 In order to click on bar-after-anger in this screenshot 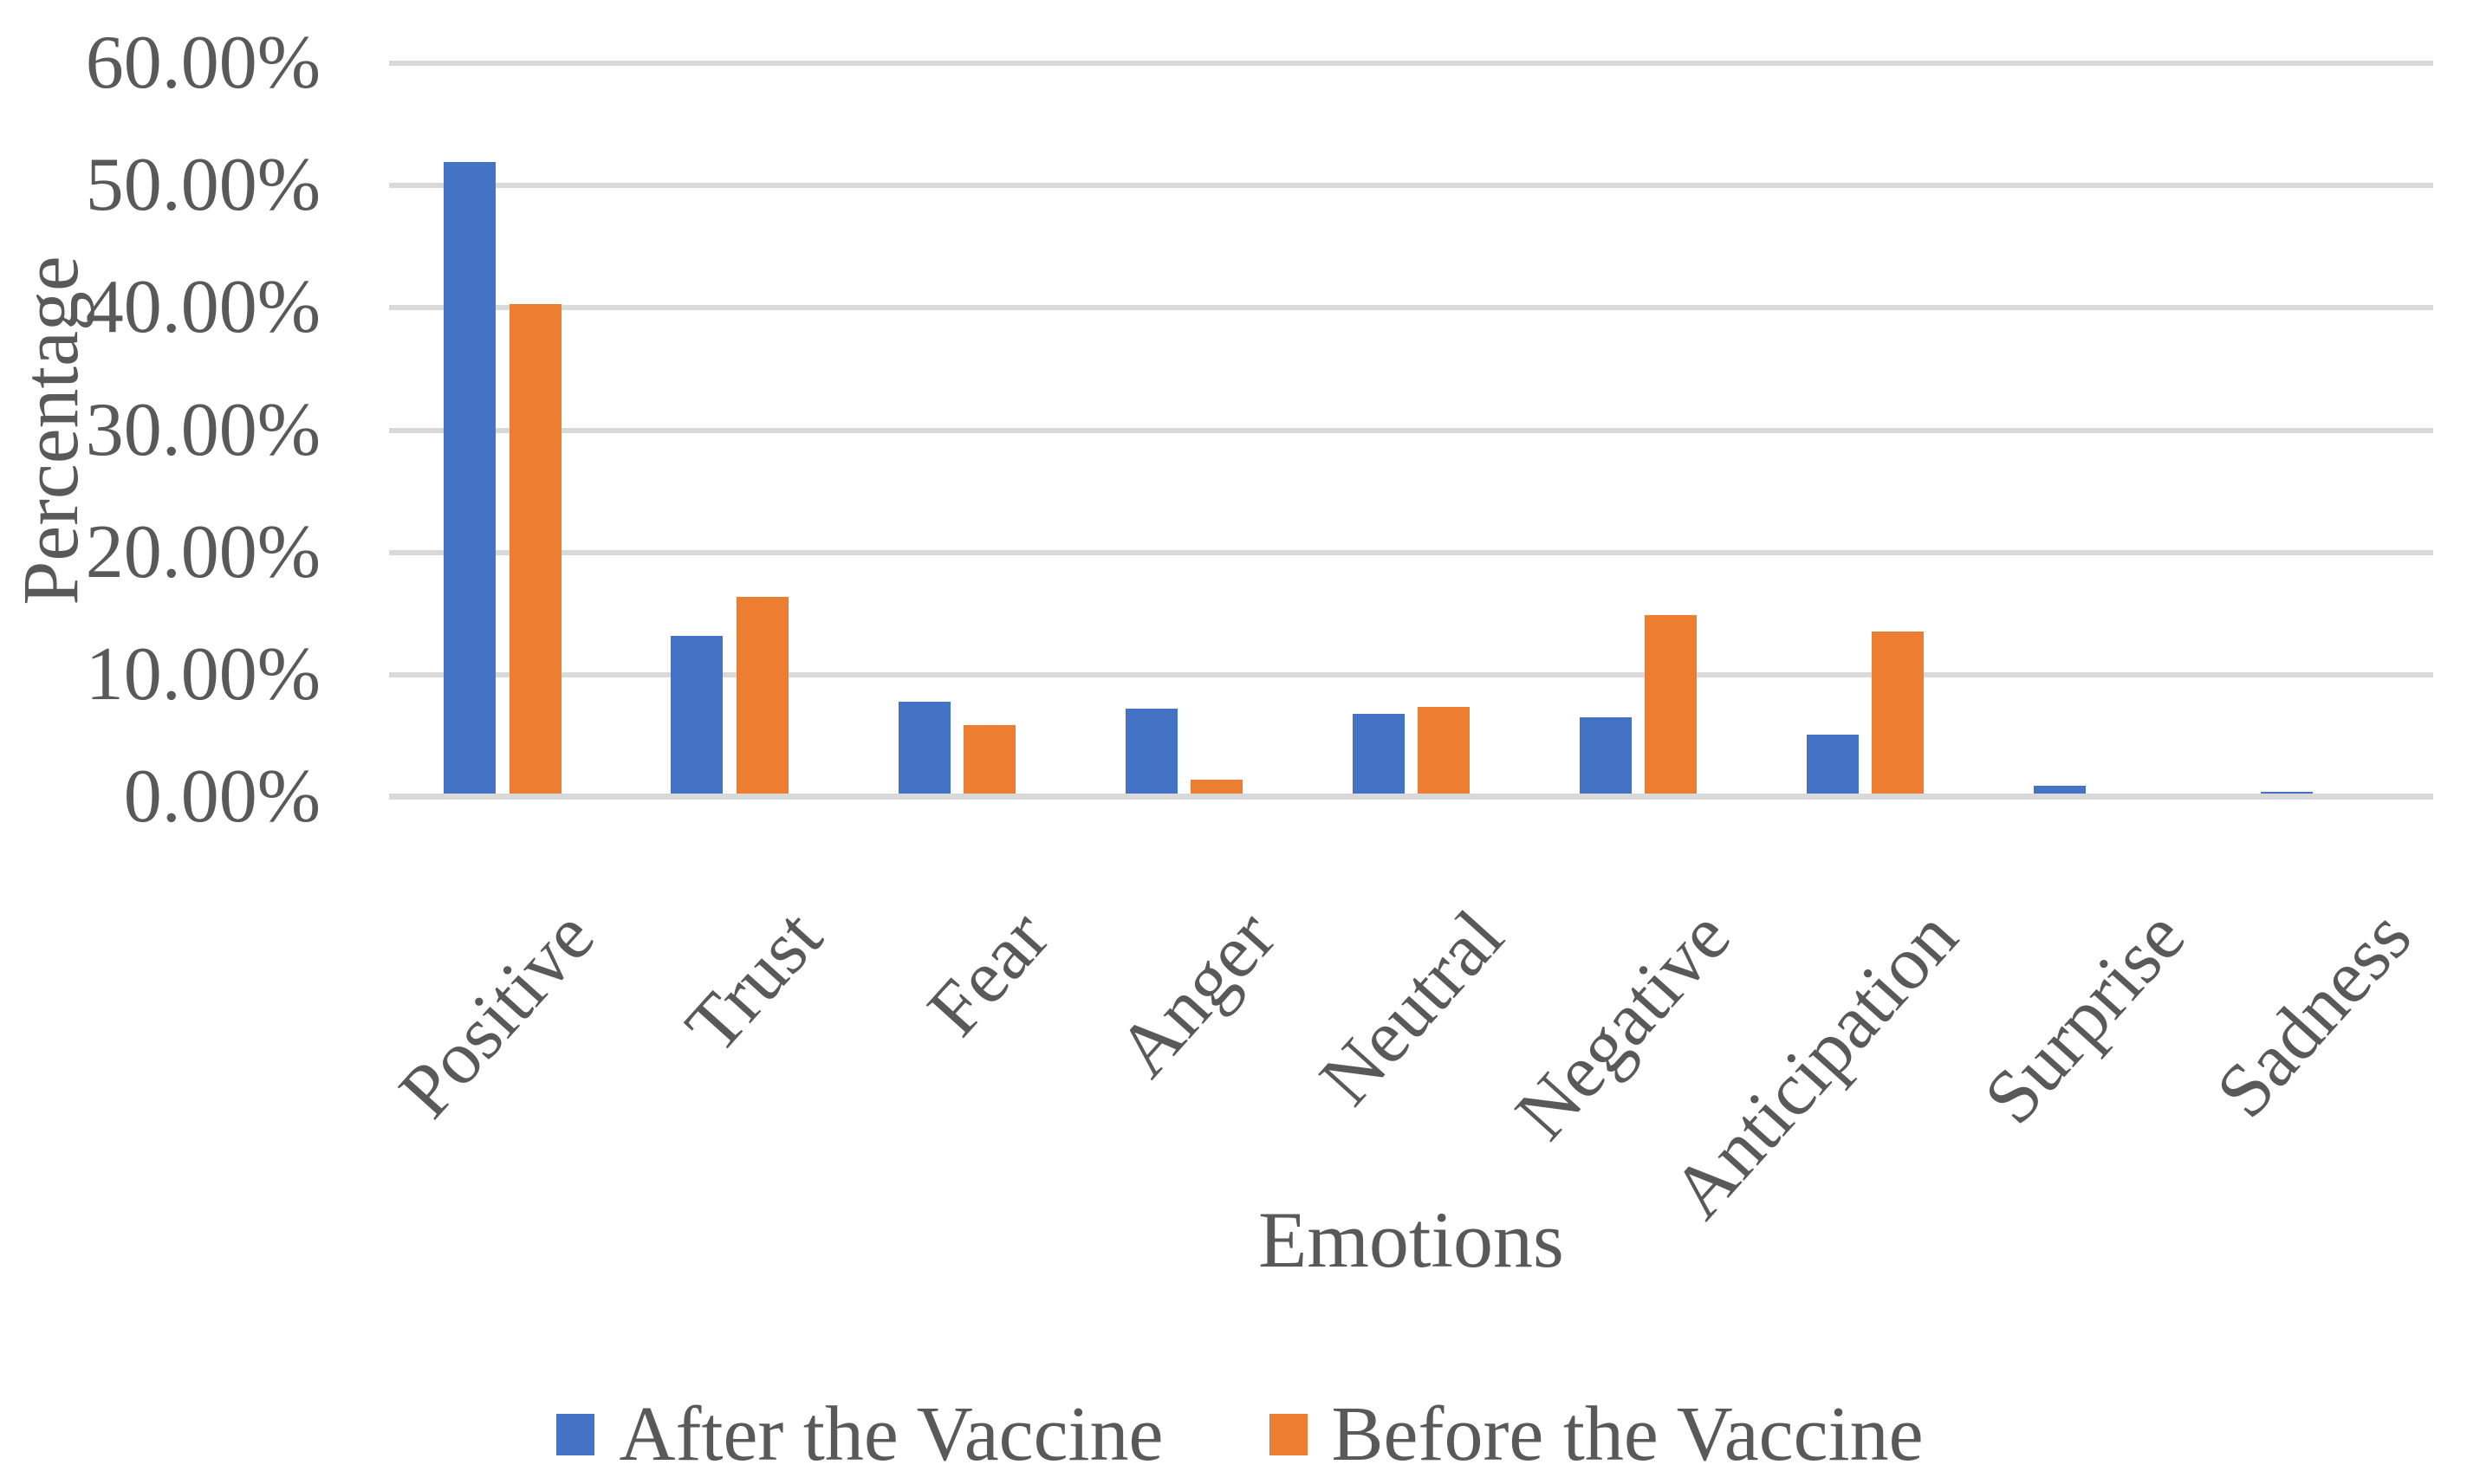, I will do `click(1151, 753)`.